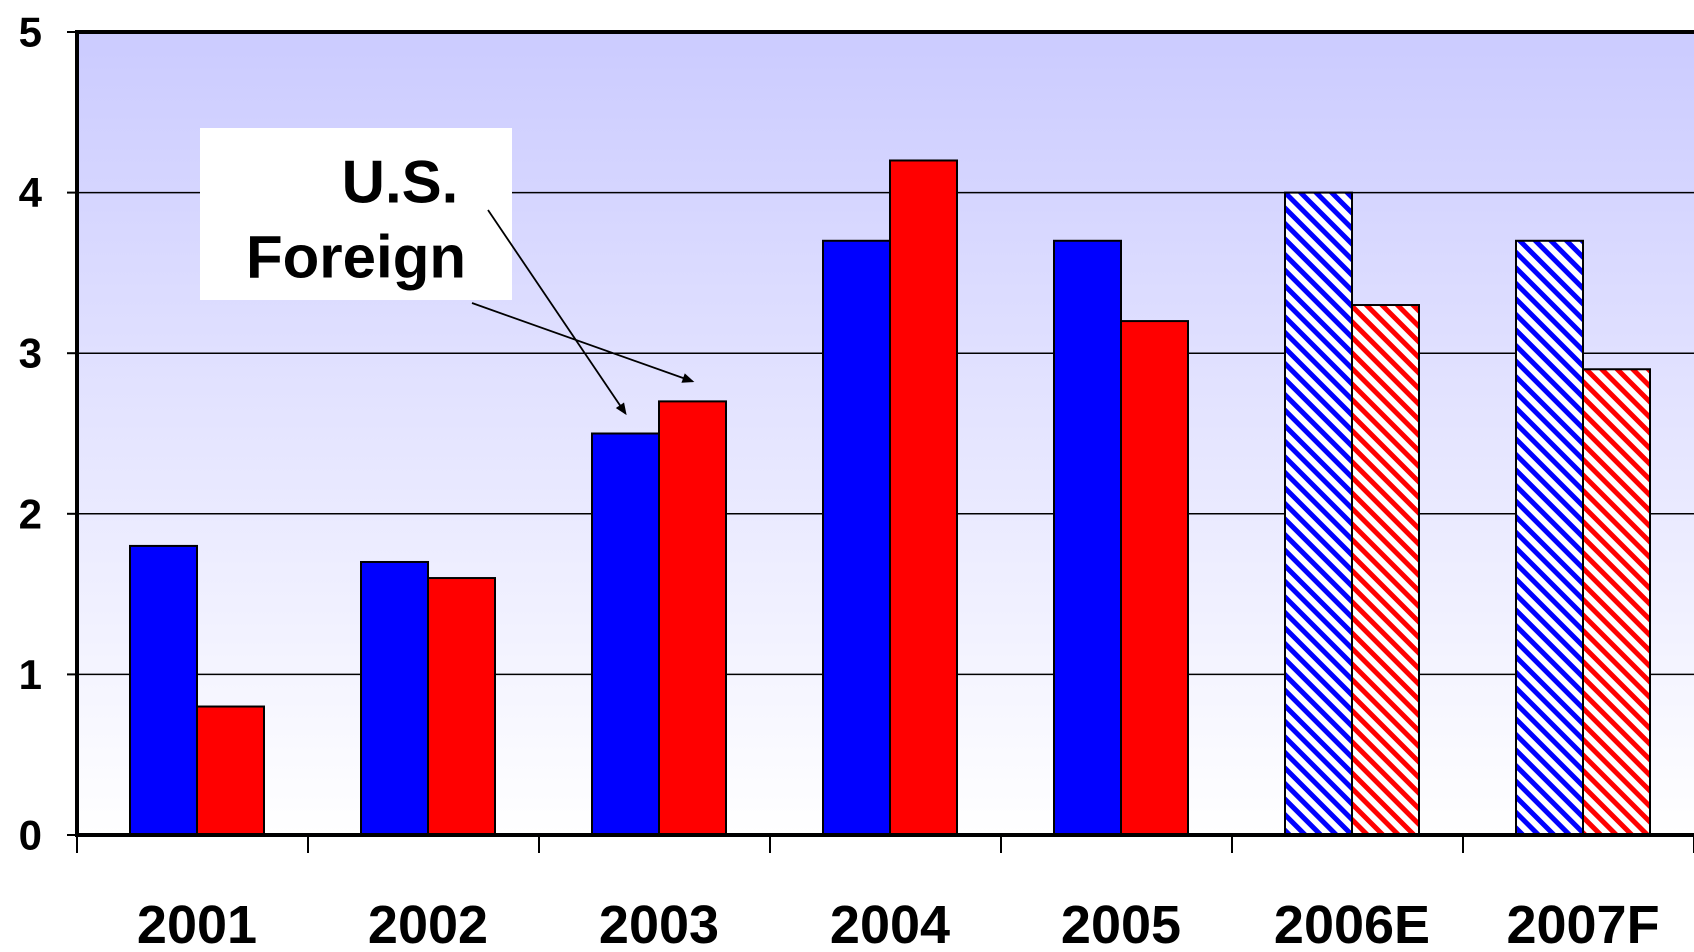 This screenshot has height=952, width=1694. What do you see at coordinates (400, 182) in the screenshot?
I see `legend-label-us: U.S.` at bounding box center [400, 182].